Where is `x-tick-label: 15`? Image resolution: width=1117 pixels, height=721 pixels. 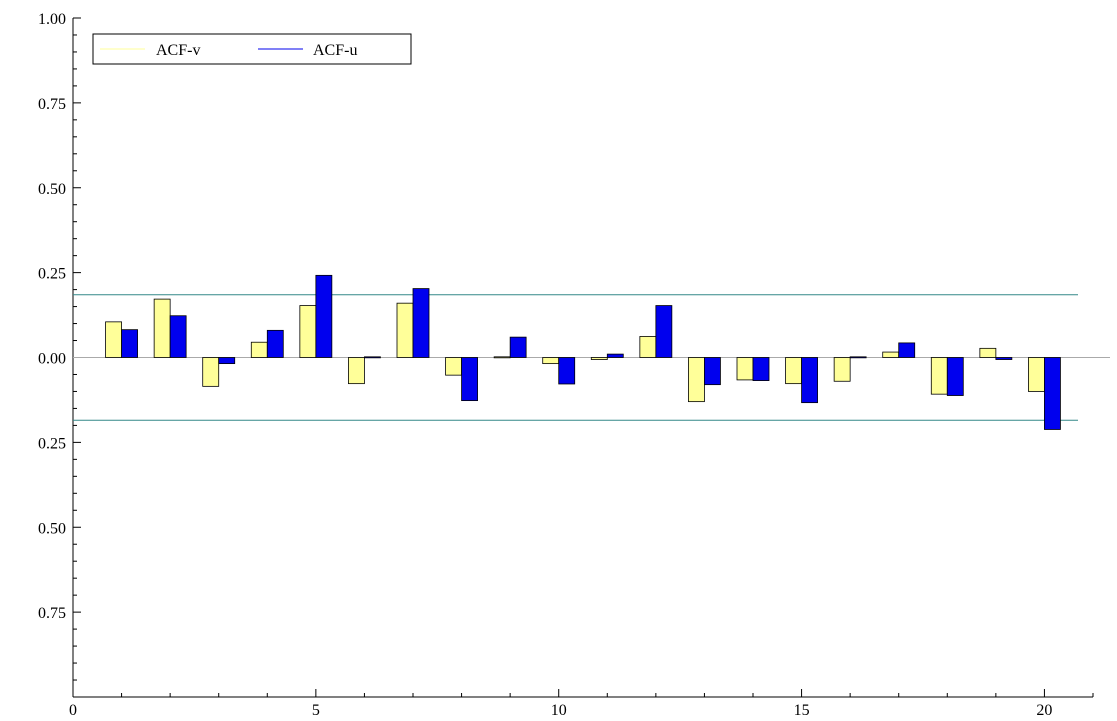
x-tick-label: 15 is located at coordinates (802, 710).